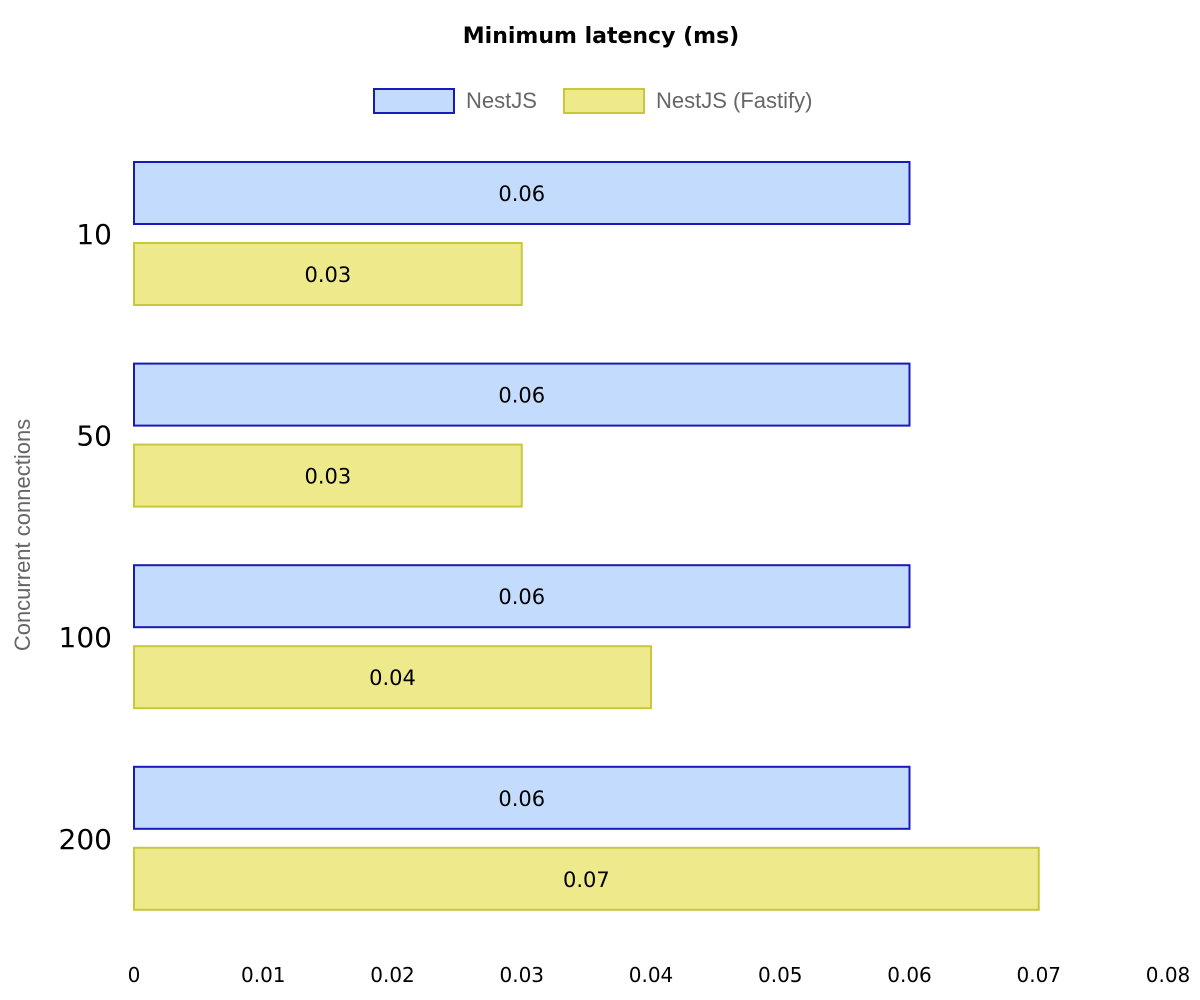 This screenshot has width=1200, height=1000. What do you see at coordinates (85, 839) in the screenshot?
I see `category-tick-label: 200` at bounding box center [85, 839].